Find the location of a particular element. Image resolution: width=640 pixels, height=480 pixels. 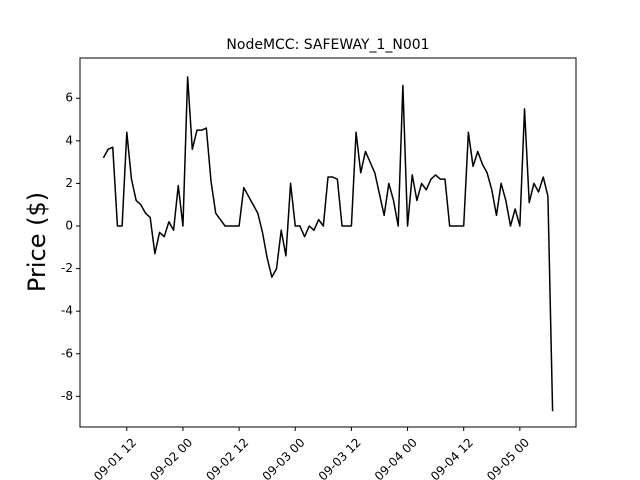

x-tick-label: 09-02 00 is located at coordinates (171, 457).